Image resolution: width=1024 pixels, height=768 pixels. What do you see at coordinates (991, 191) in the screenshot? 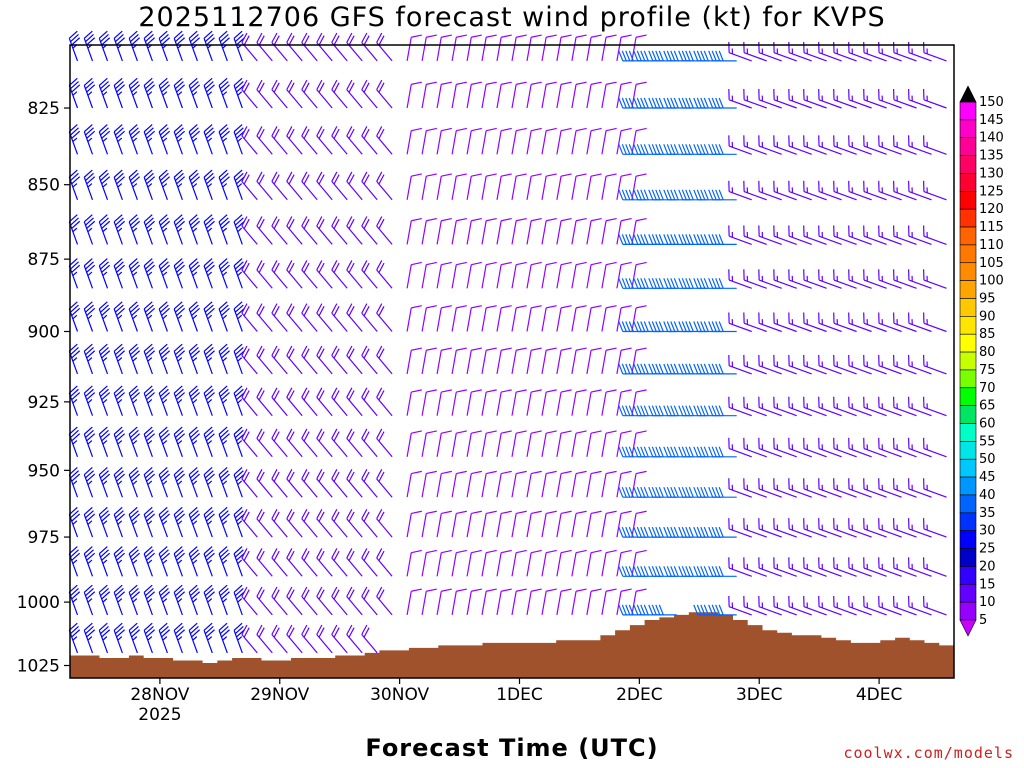
I see `colorbar-label: 125` at bounding box center [991, 191].